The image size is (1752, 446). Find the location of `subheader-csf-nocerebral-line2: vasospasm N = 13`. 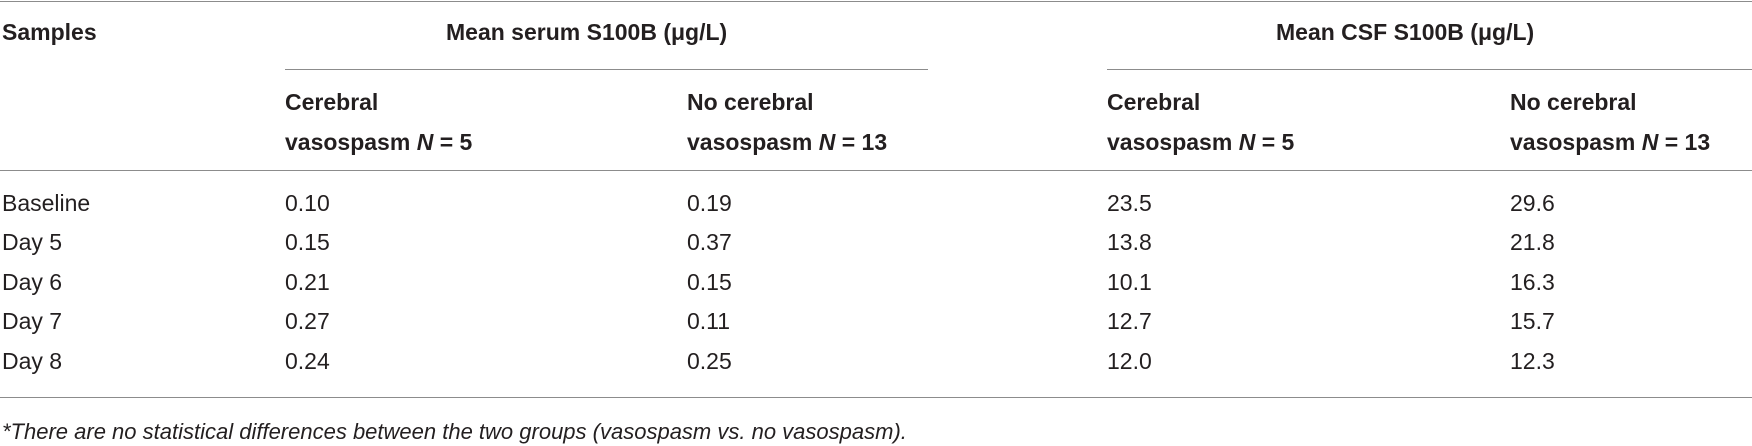

subheader-csf-nocerebral-line2: vasospasm N = 13 is located at coordinates (1610, 142).